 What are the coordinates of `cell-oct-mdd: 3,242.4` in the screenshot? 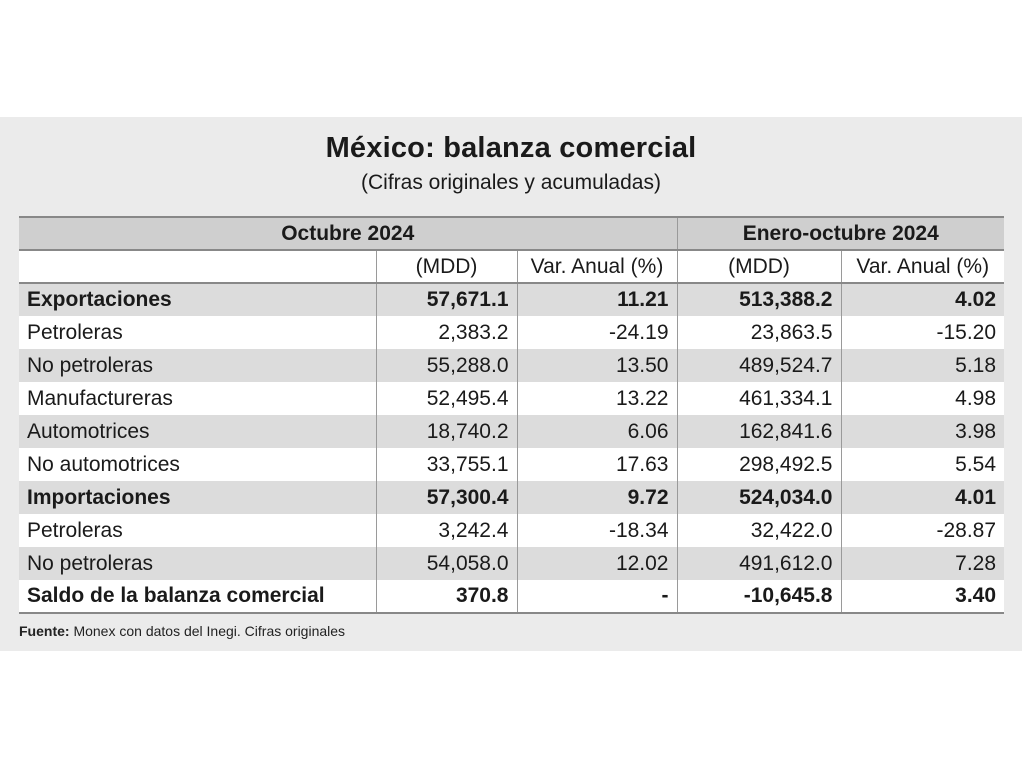 It's located at (446, 530).